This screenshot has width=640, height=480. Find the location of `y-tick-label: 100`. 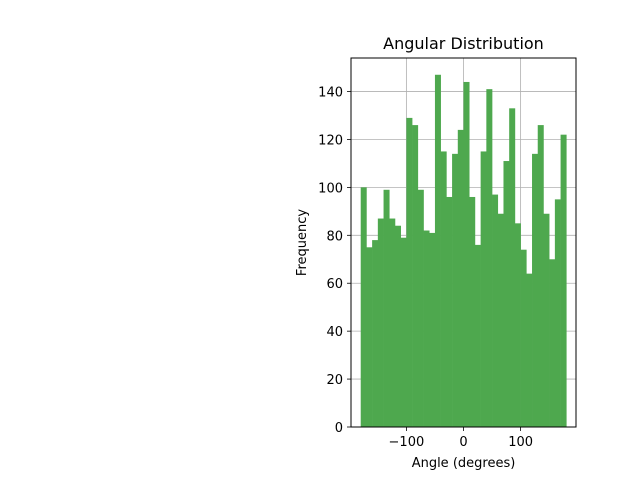

y-tick-label: 100 is located at coordinates (330, 188).